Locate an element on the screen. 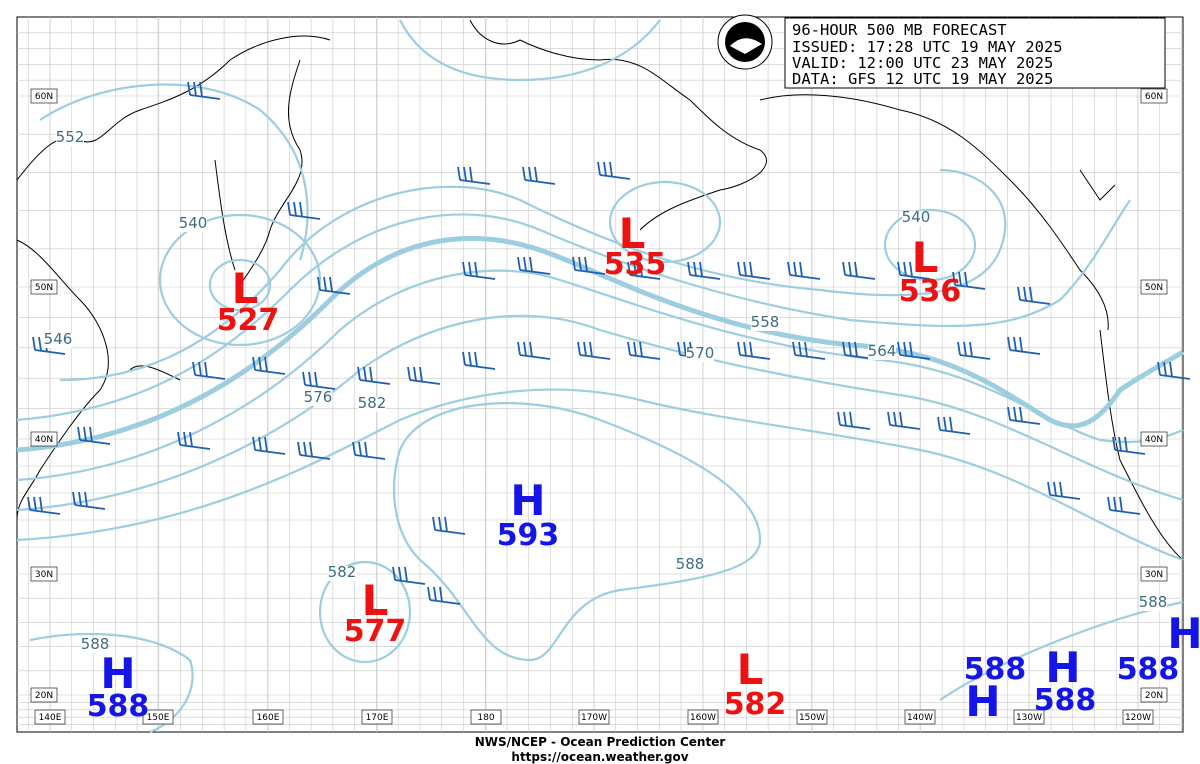 Image resolution: width=1200 pixels, height=764 pixels. contour-label: 546 is located at coordinates (58, 339).